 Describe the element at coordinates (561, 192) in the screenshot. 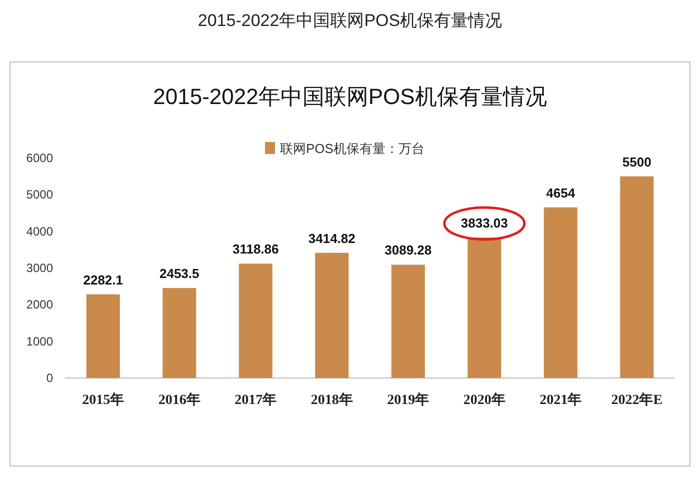

I see `data-label: 4654` at that location.